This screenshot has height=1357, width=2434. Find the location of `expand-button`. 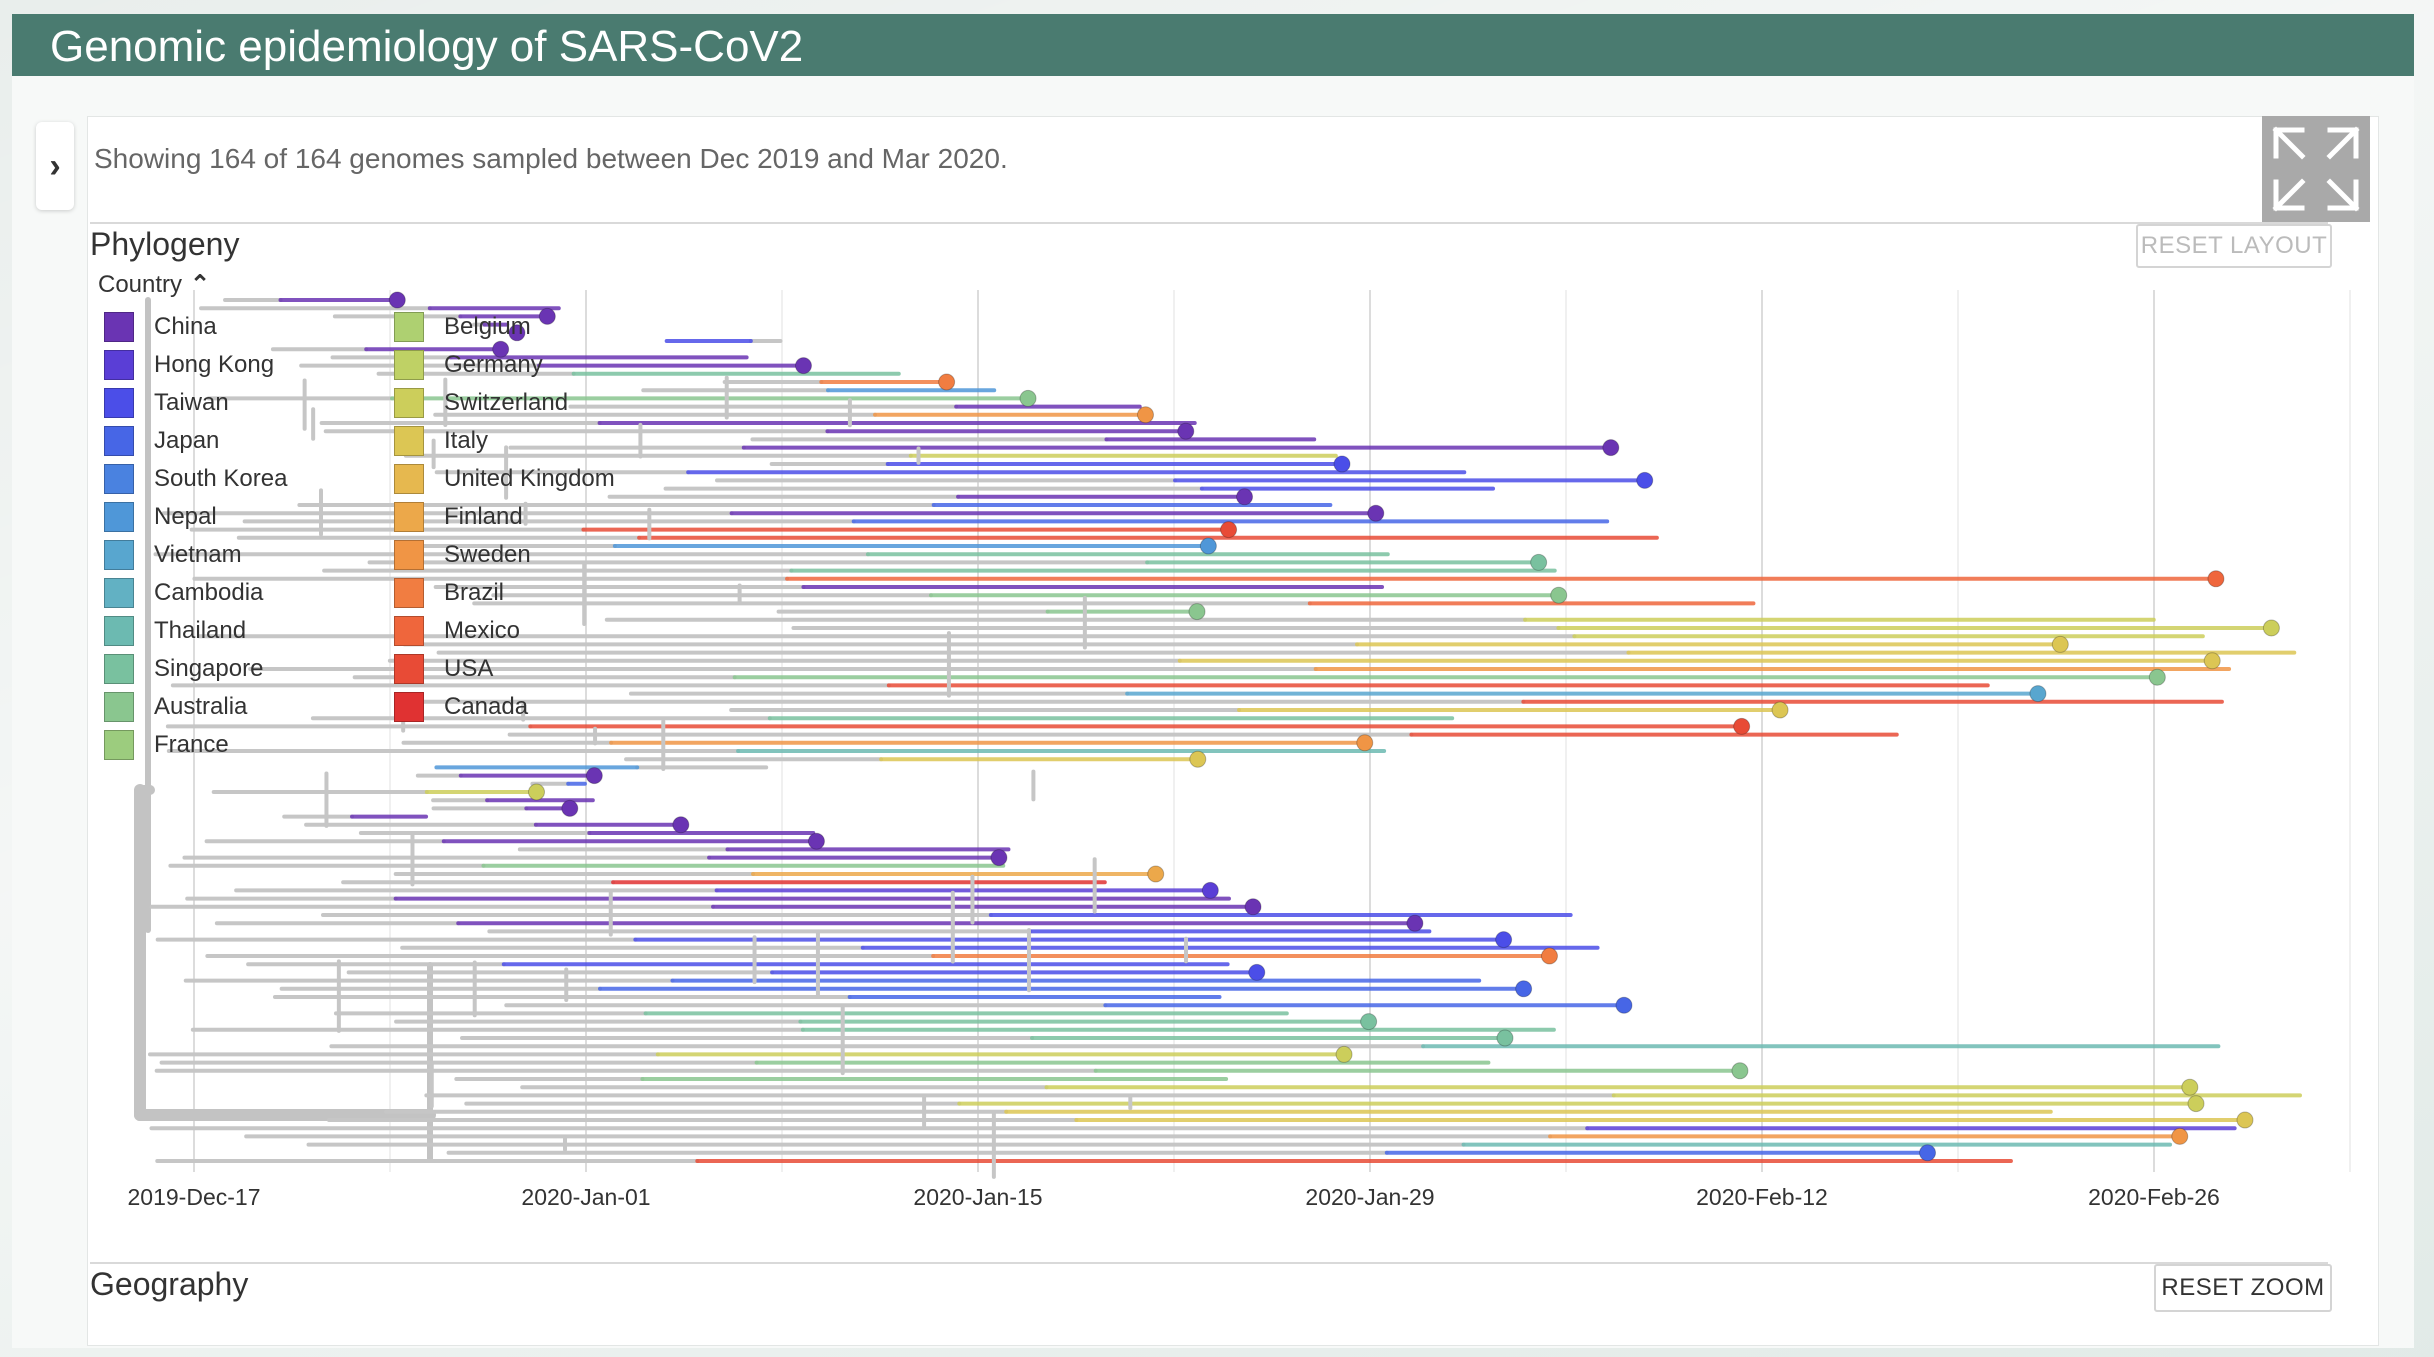

expand-button is located at coordinates (2316, 169).